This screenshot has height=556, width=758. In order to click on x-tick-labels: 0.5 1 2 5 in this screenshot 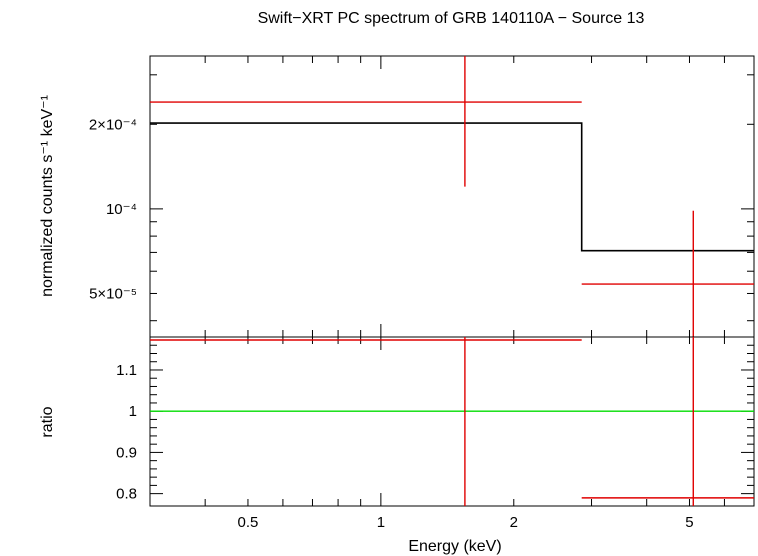, I will do `click(466, 522)`.